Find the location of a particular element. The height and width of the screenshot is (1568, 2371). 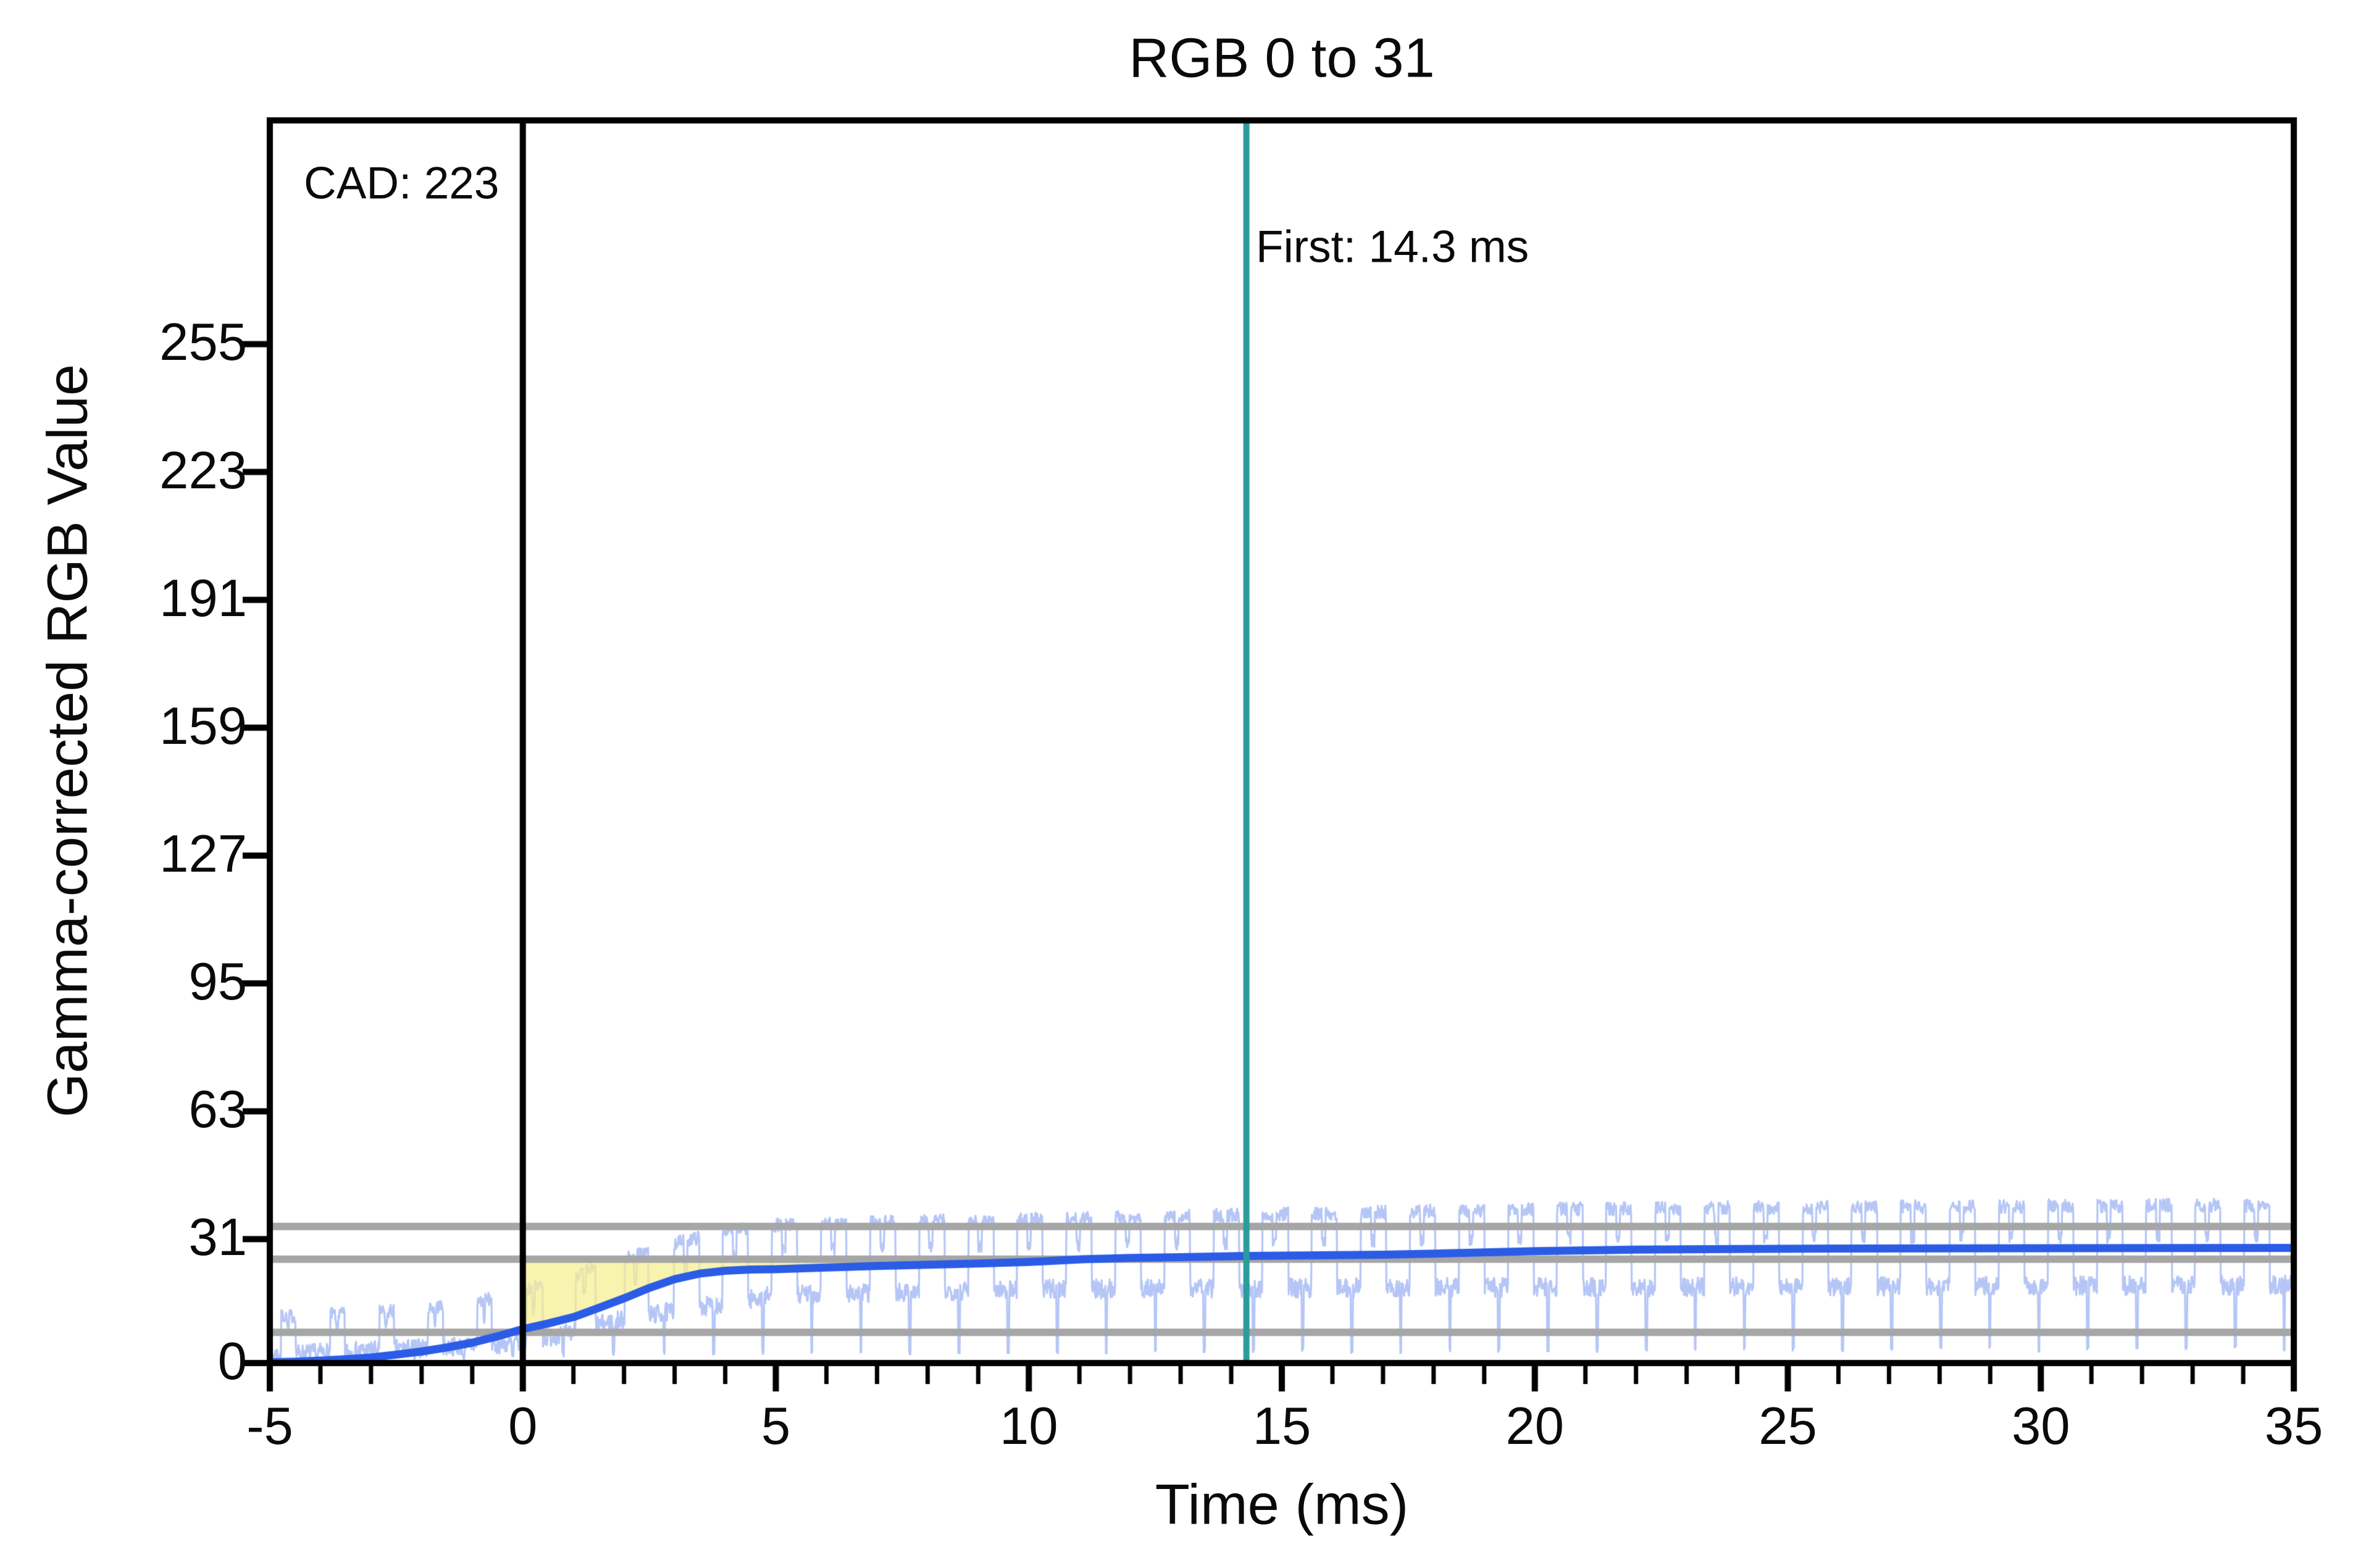

first-response-annotation: First: 14.3 ms is located at coordinates (1392, 247).